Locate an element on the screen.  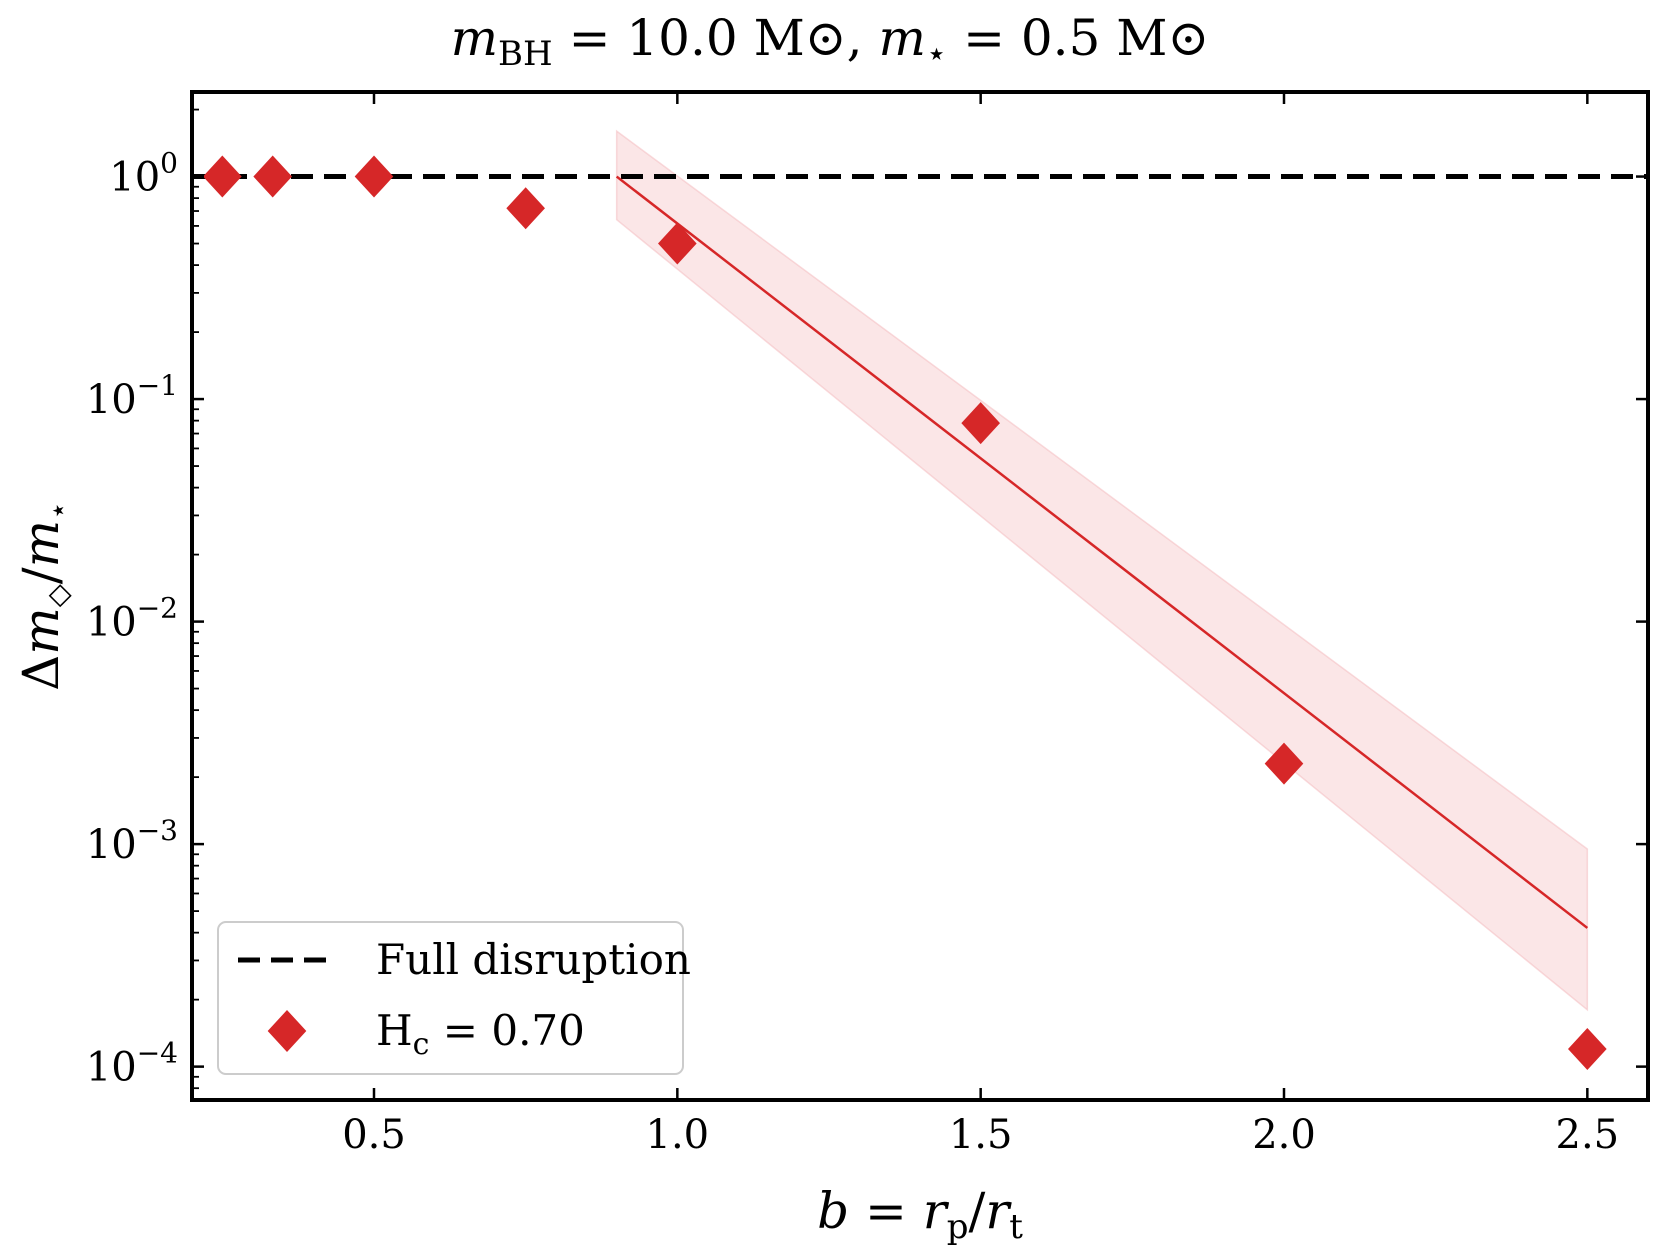
title-subscript: BH is located at coordinates (525, 54).